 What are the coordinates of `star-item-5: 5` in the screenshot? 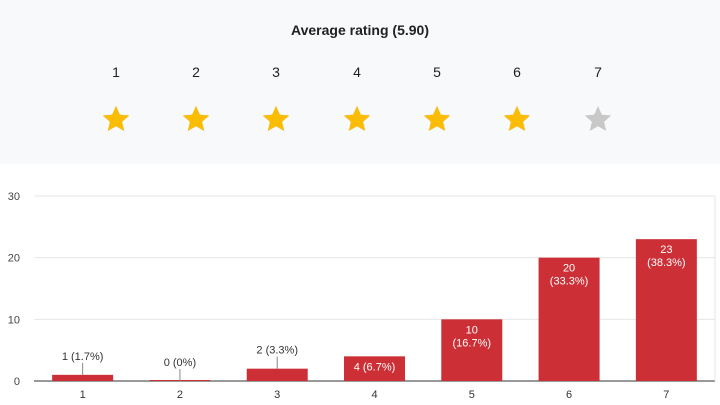 It's located at (437, 98).